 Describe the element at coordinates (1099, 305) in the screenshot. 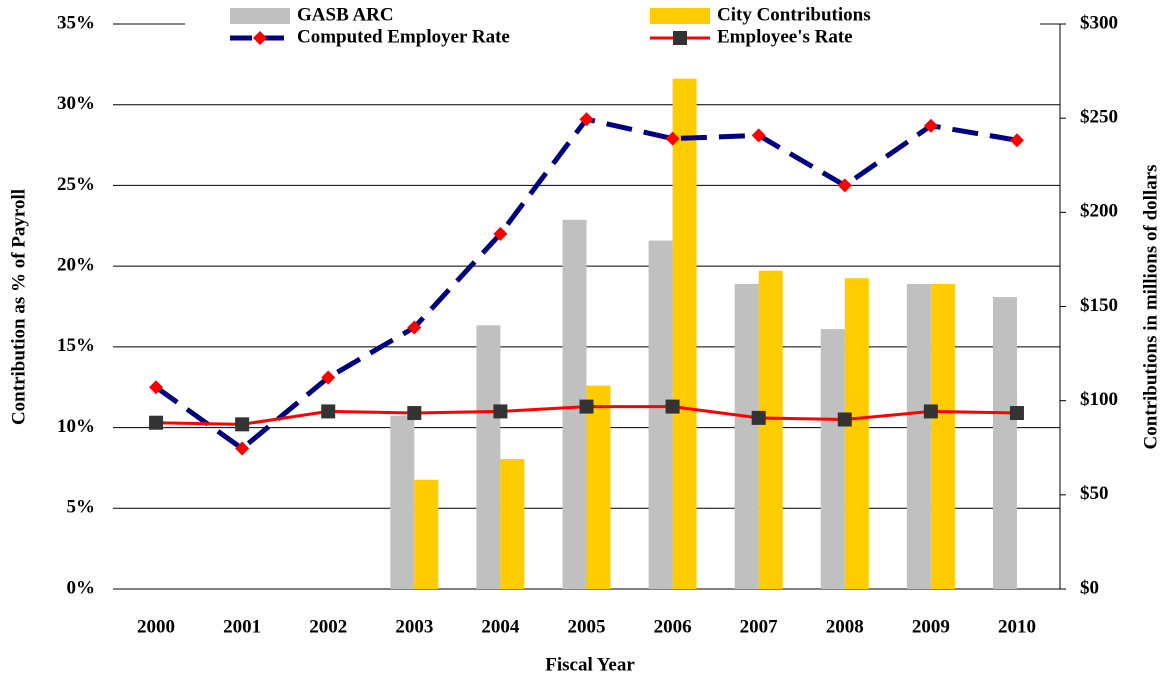

I see `y2-tick-label: $150` at that location.